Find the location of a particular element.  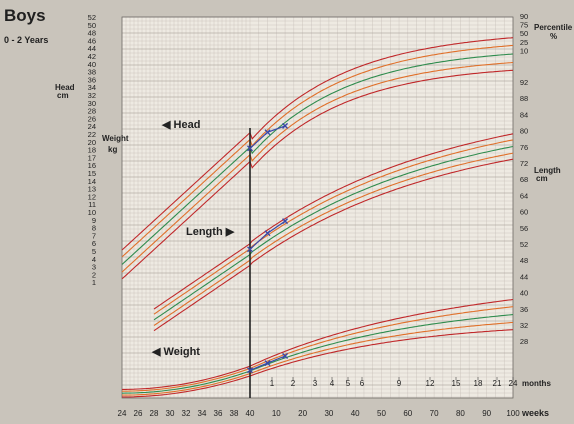

percentile-label: 10 is located at coordinates (524, 50).